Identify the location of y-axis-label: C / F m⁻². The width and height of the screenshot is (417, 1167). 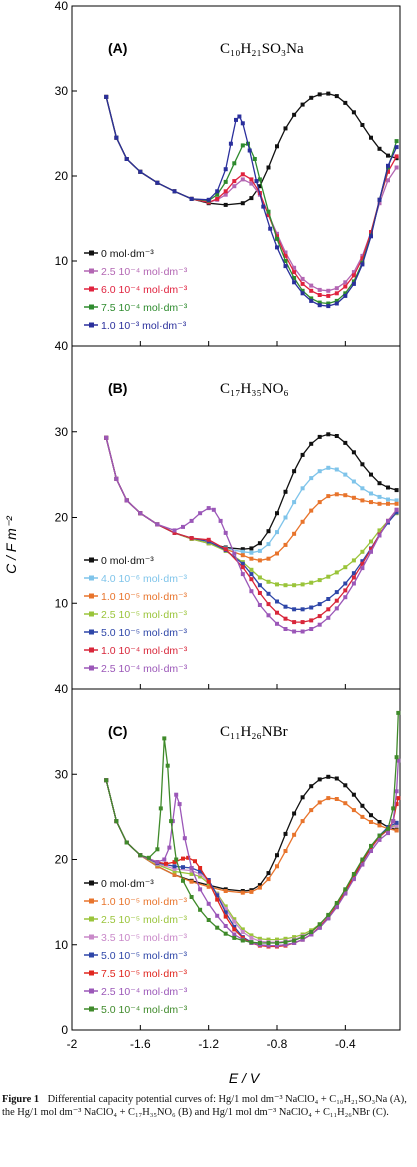
(11, 544).